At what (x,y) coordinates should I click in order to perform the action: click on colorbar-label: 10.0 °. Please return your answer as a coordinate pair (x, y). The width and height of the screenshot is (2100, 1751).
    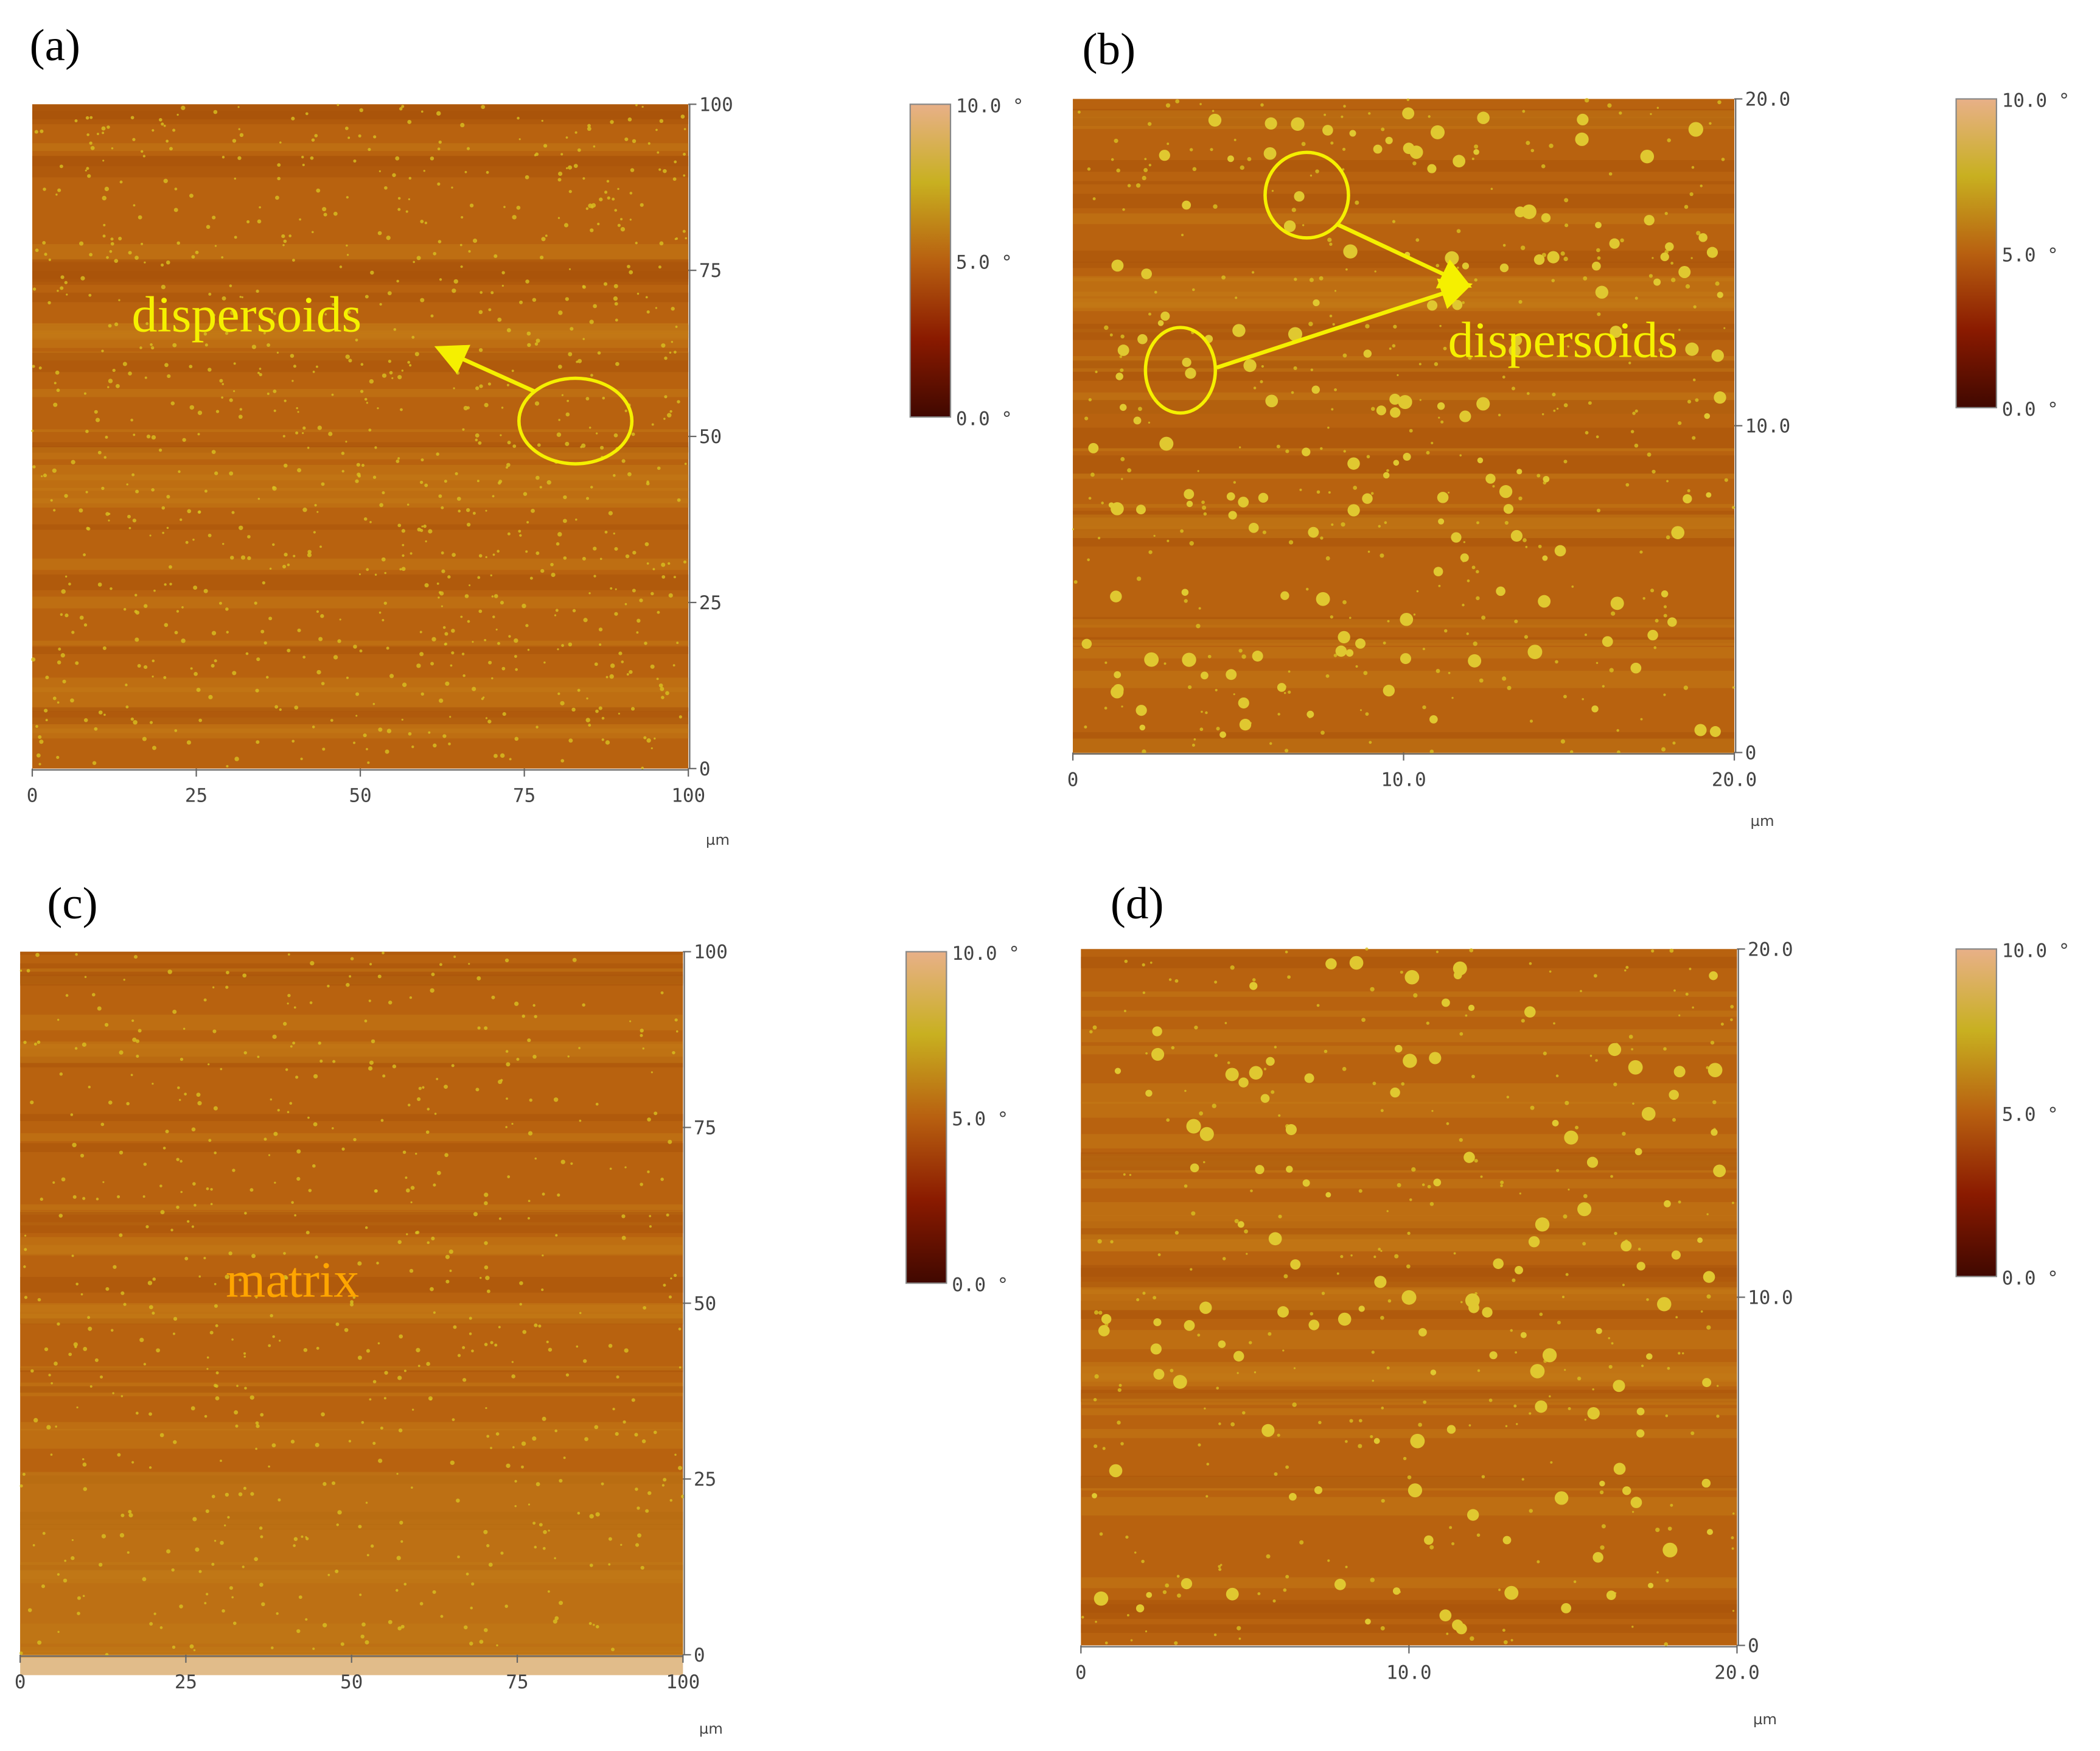
    Looking at the image, I should click on (2036, 951).